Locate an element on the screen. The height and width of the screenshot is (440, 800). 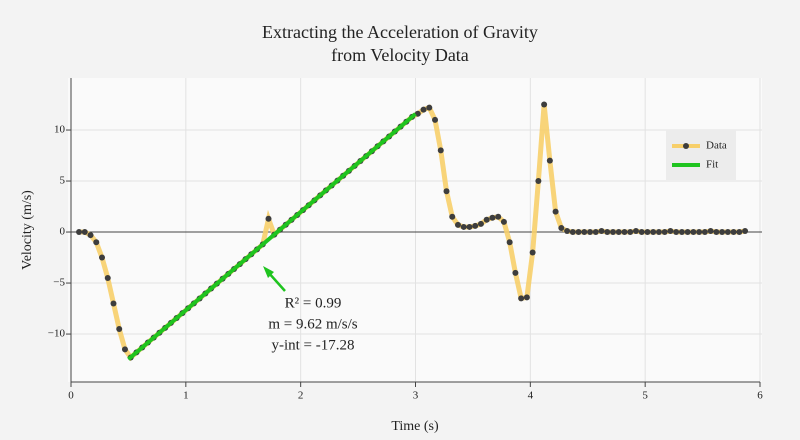
x-tick-label: 4 is located at coordinates (531, 396).